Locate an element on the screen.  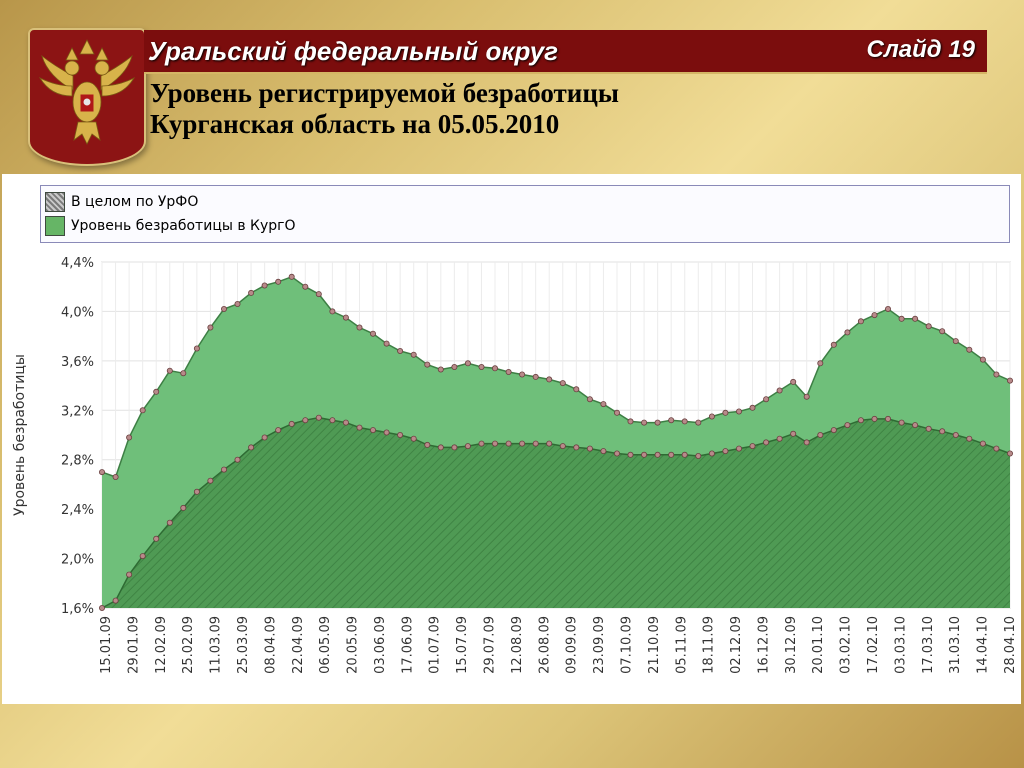
legend-label-kurgan: Уровень безработицы в КургО is located at coordinates (183, 226).